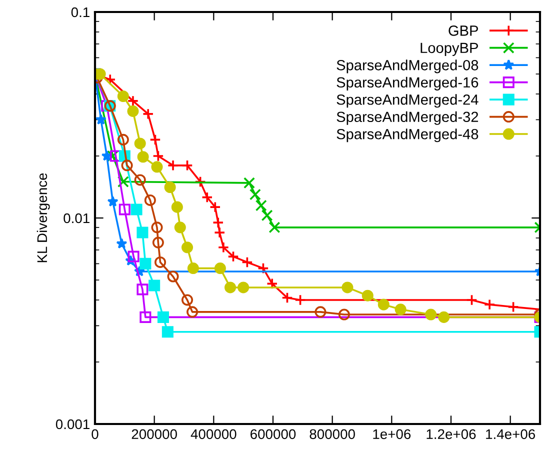  Describe the element at coordinates (77, 218) in the screenshot. I see `y-tick-label: 0.01` at that location.